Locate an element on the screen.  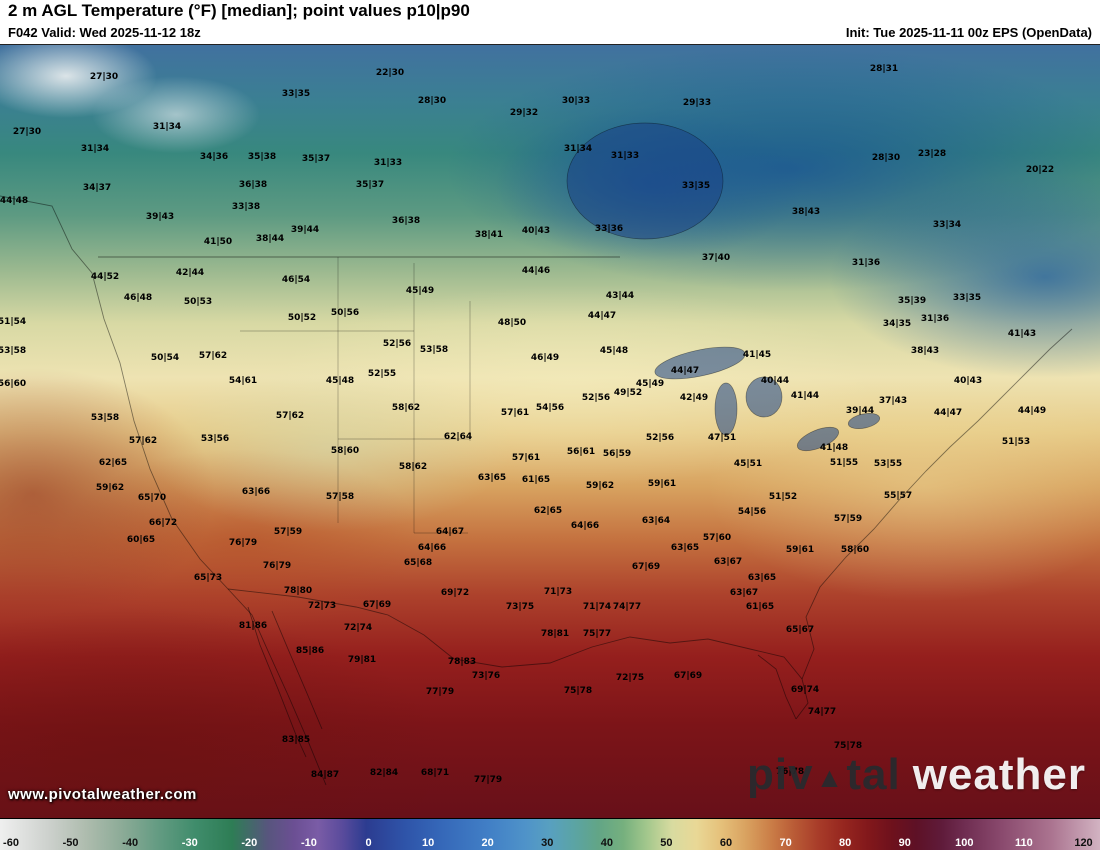
point-value-label: 29|32 is located at coordinates (524, 113).